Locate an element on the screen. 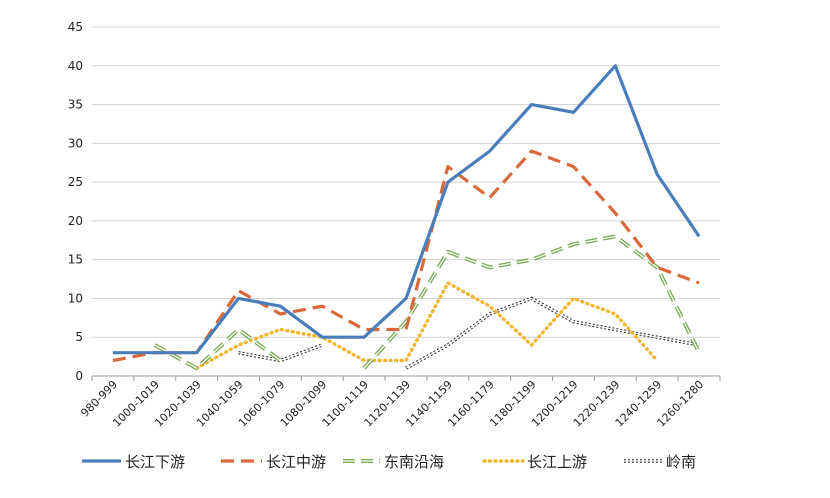 This screenshot has width=830, height=498. y-tick-label: 20 is located at coordinates (75, 221).